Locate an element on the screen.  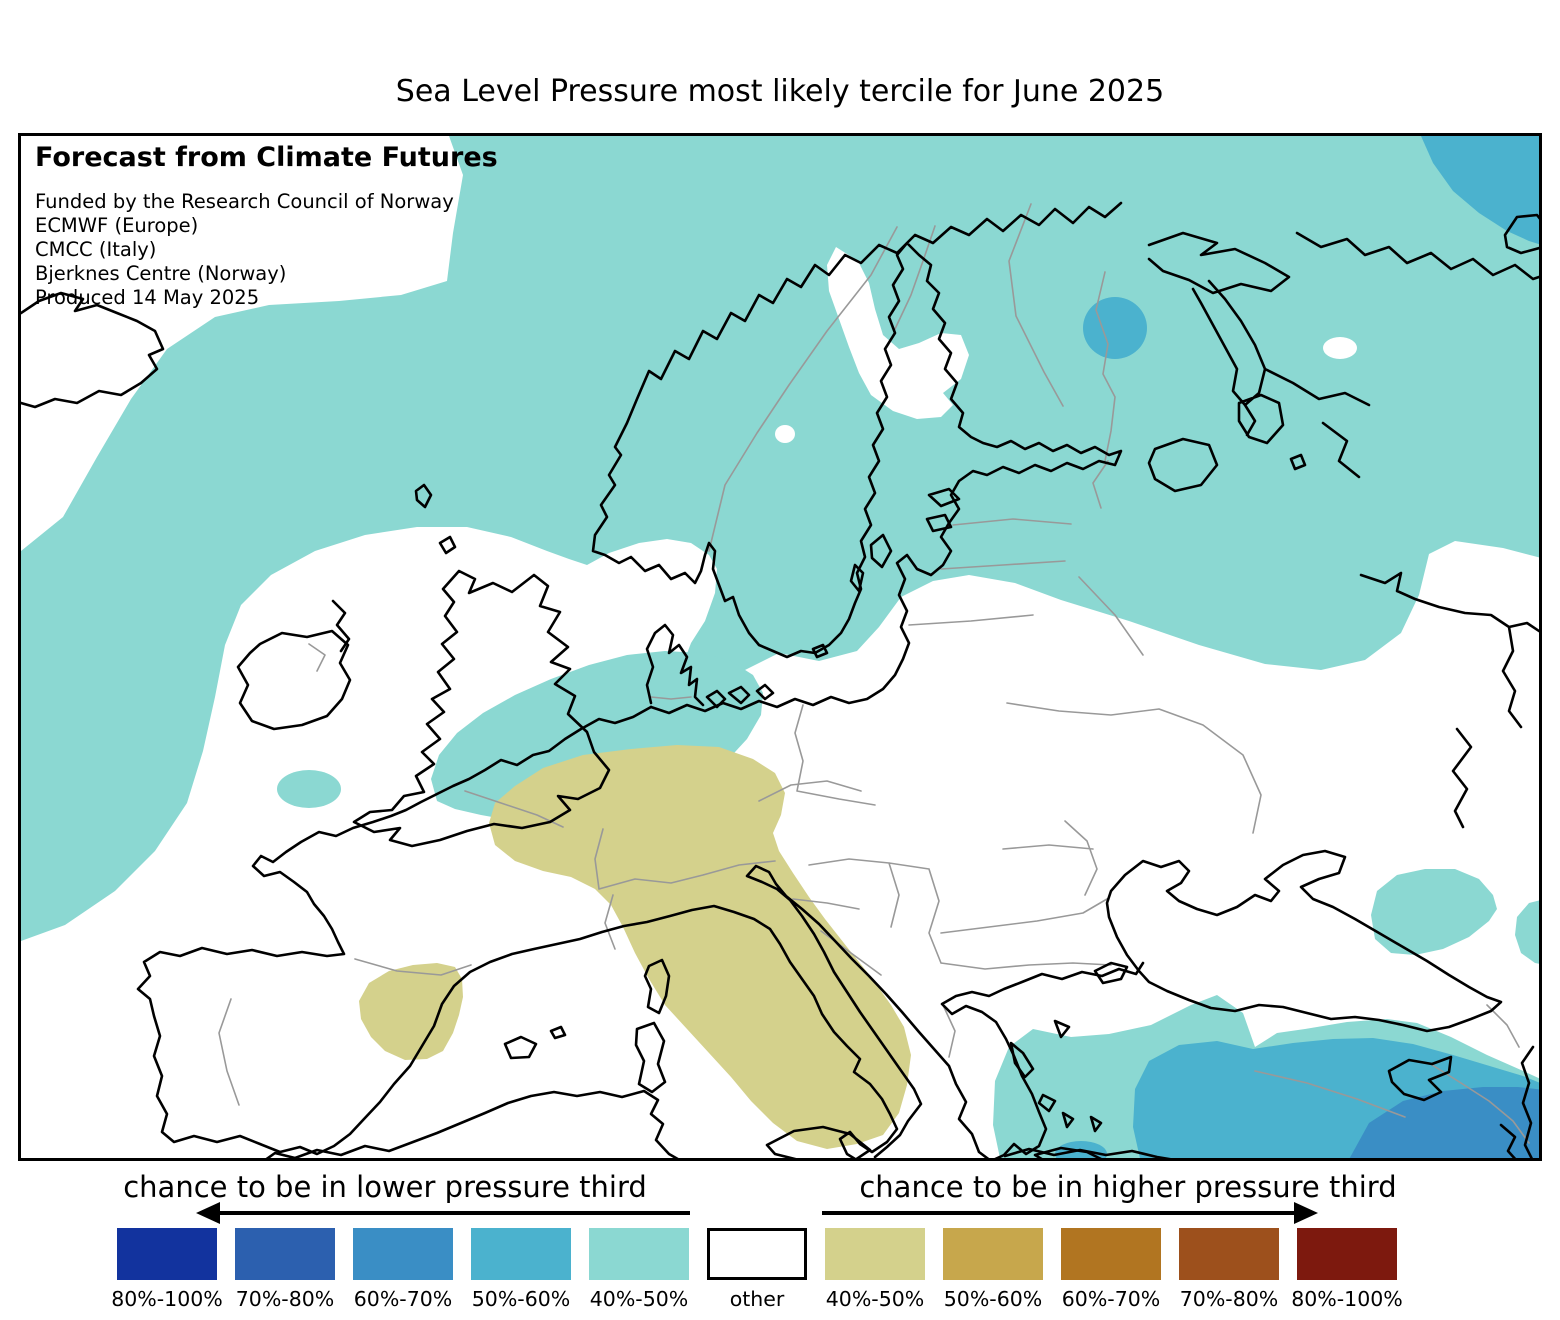
map-info-line: Bjerknes Centre (Norway) is located at coordinates (161, 273).